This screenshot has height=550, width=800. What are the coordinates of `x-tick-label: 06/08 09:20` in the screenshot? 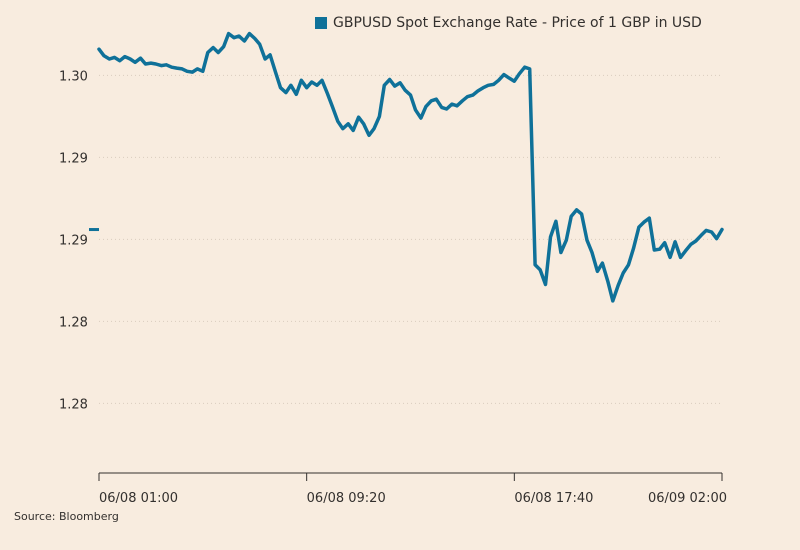 It's located at (346, 498).